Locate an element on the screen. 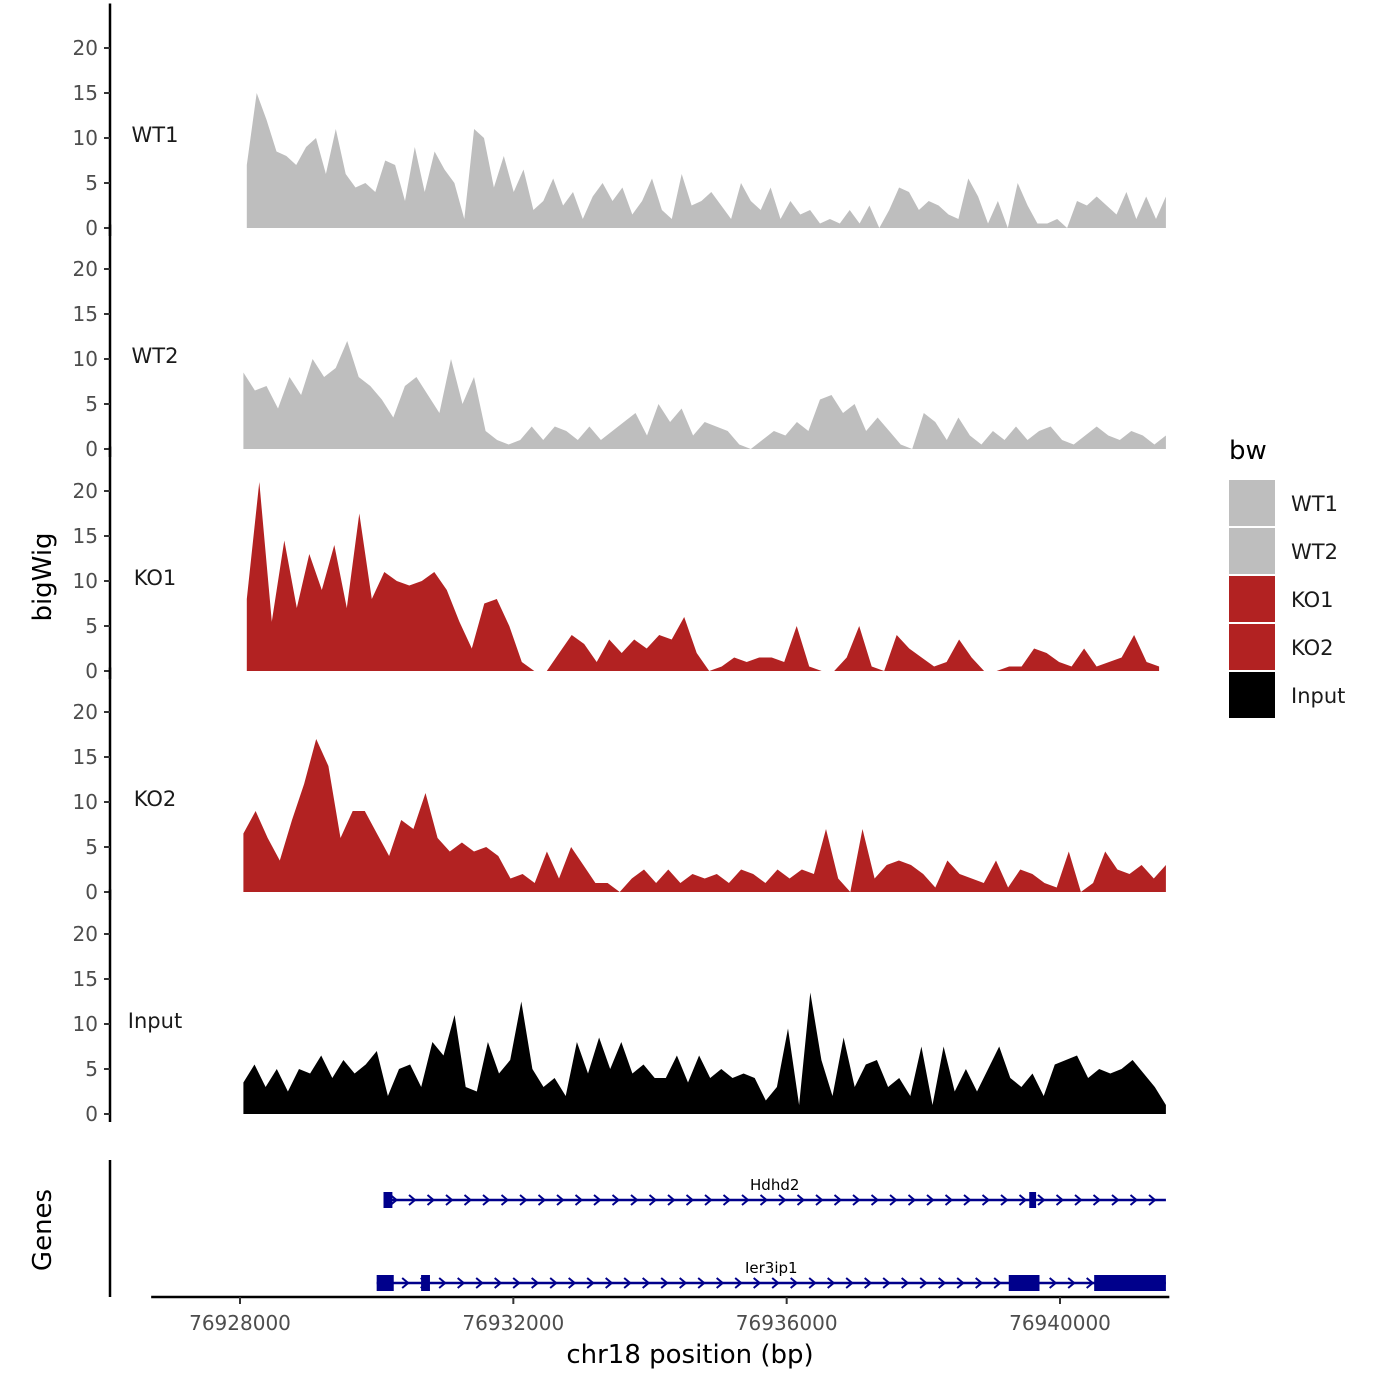  y-axis-title: bigWig is located at coordinates (43, 576).